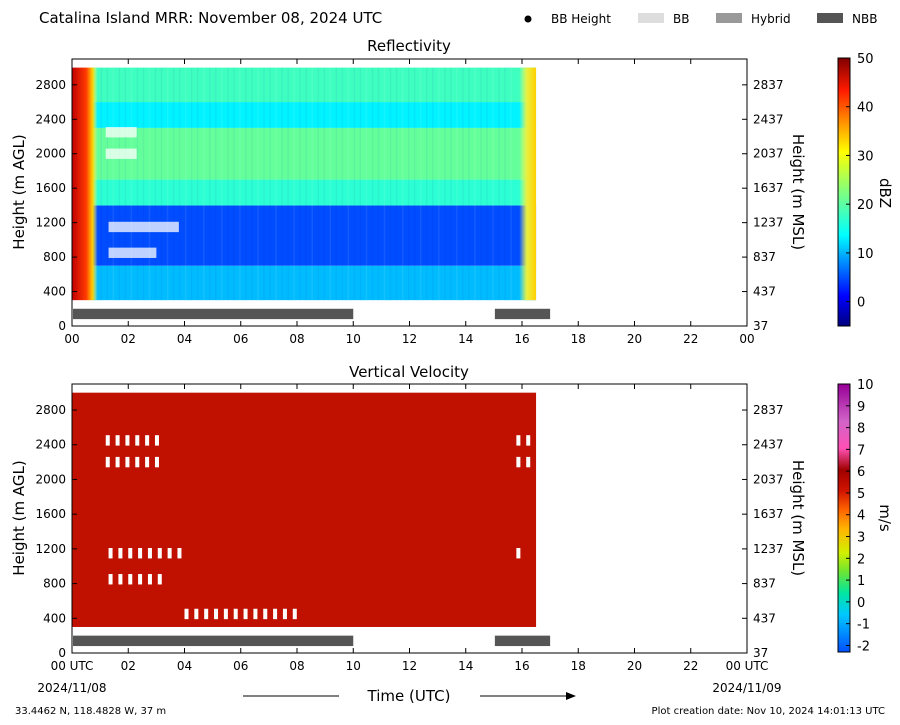 The width and height of the screenshot is (900, 725). What do you see at coordinates (768, 154) in the screenshot?
I see `reflectivity-ytick-right-label: 2037` at bounding box center [768, 154].